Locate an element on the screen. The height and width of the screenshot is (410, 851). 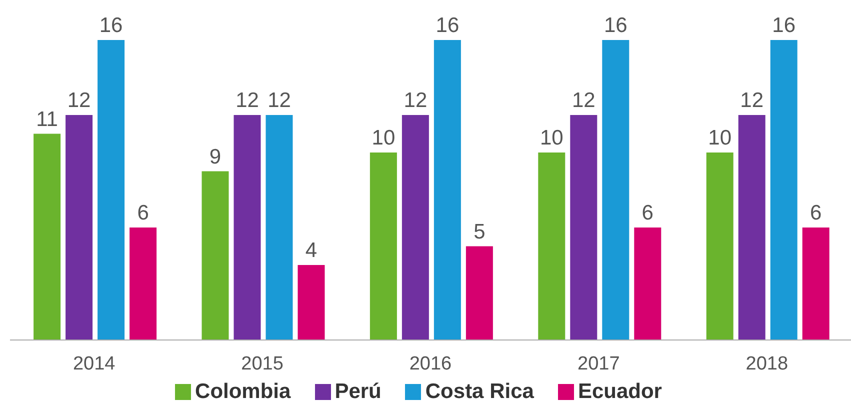
data-label: 9 is located at coordinates (215, 156).